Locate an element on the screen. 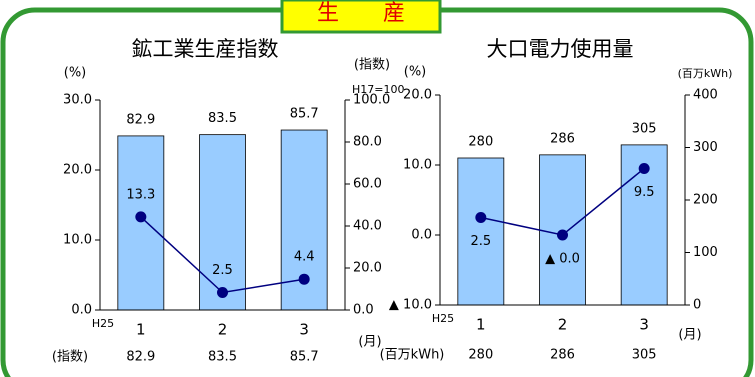 The image size is (755, 377). bar-label: 286 is located at coordinates (562, 138).